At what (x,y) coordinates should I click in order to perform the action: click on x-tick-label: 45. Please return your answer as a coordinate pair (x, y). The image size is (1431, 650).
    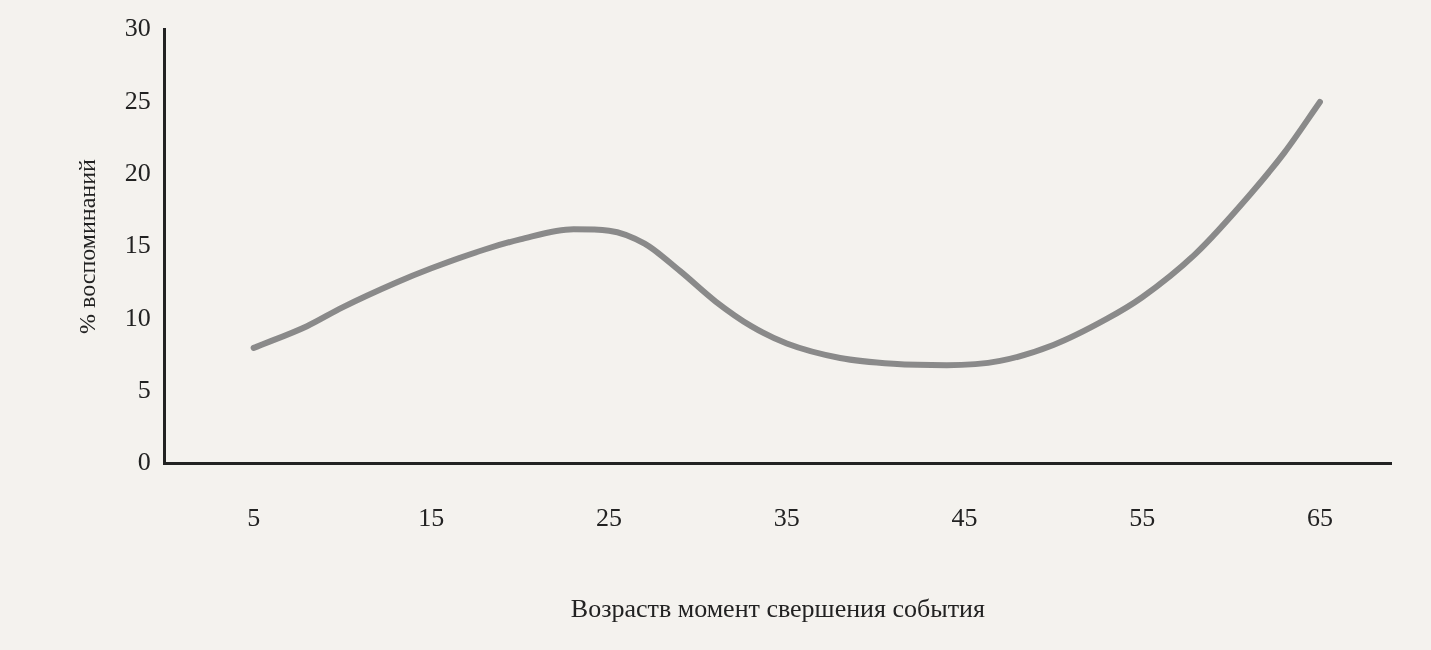
    Looking at the image, I should click on (964, 518).